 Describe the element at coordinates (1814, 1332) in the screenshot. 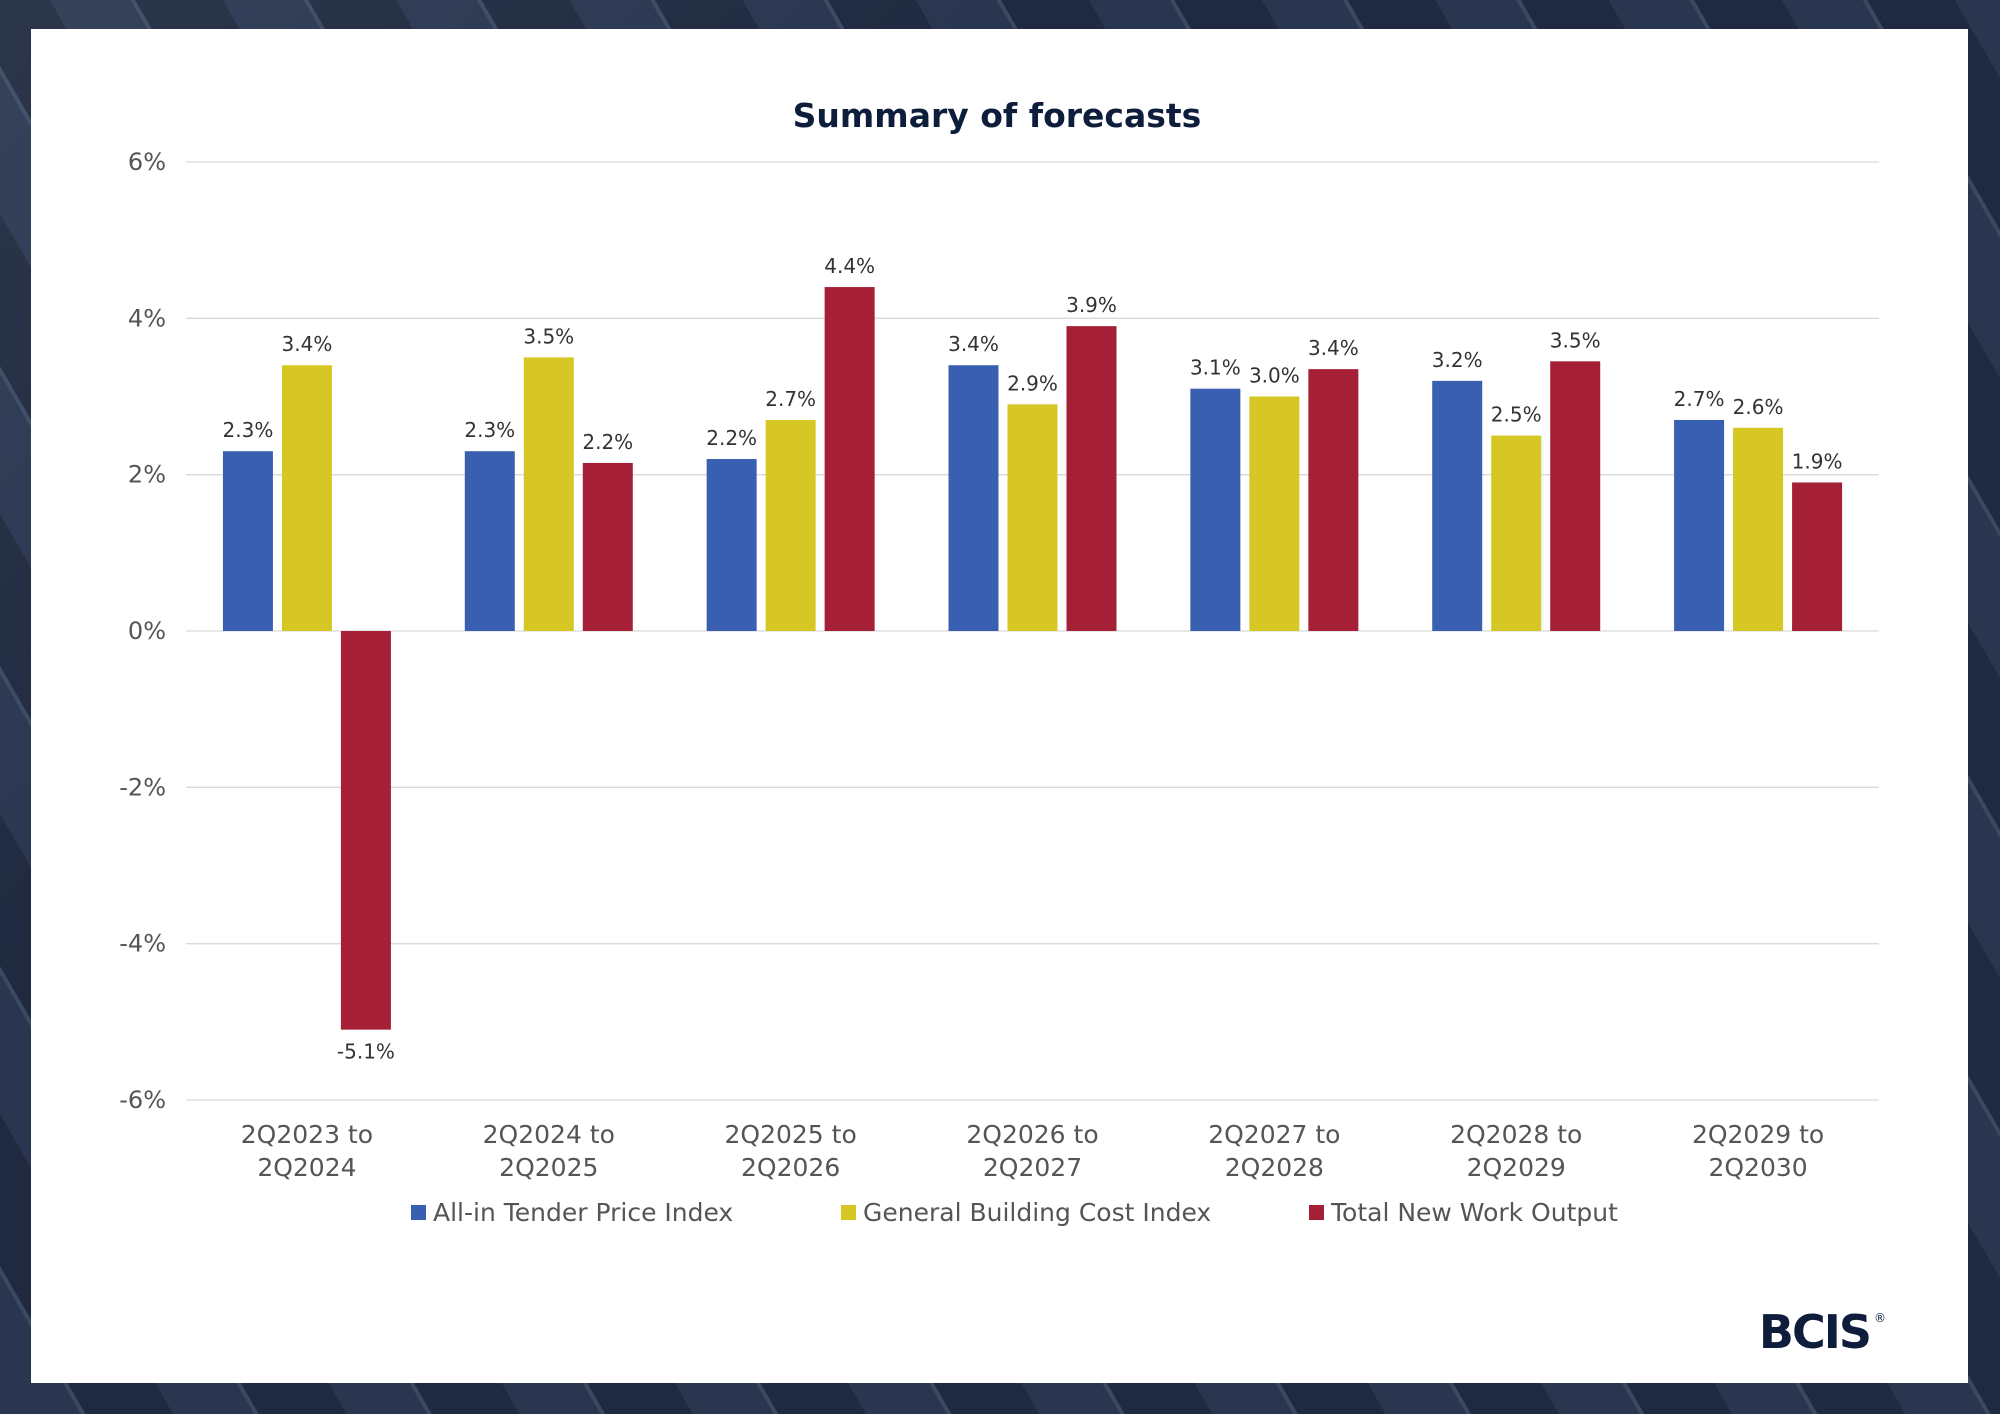

I see `logo-text: BCIS` at that location.